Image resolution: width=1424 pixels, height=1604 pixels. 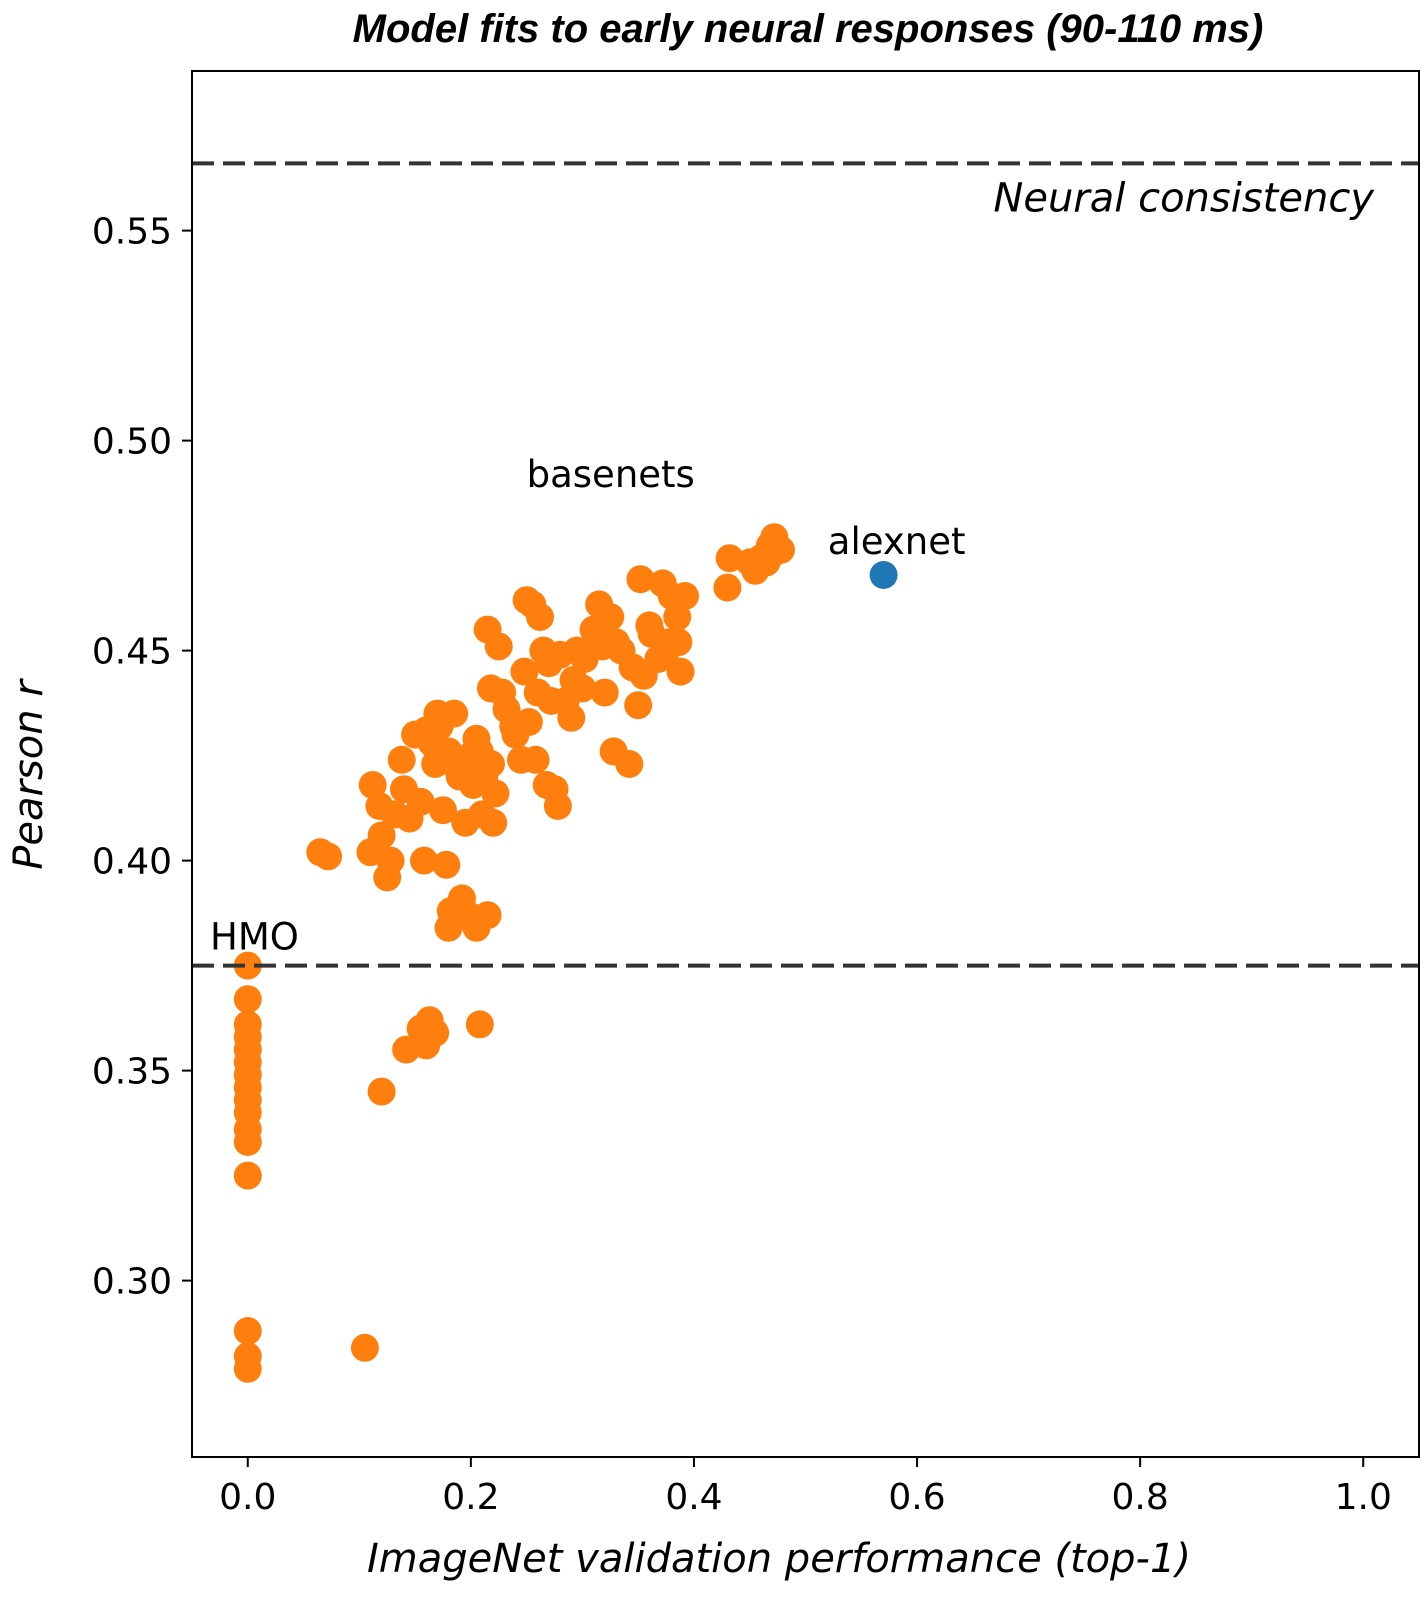 I want to click on y-tick-label: 0.55, so click(x=132, y=232).